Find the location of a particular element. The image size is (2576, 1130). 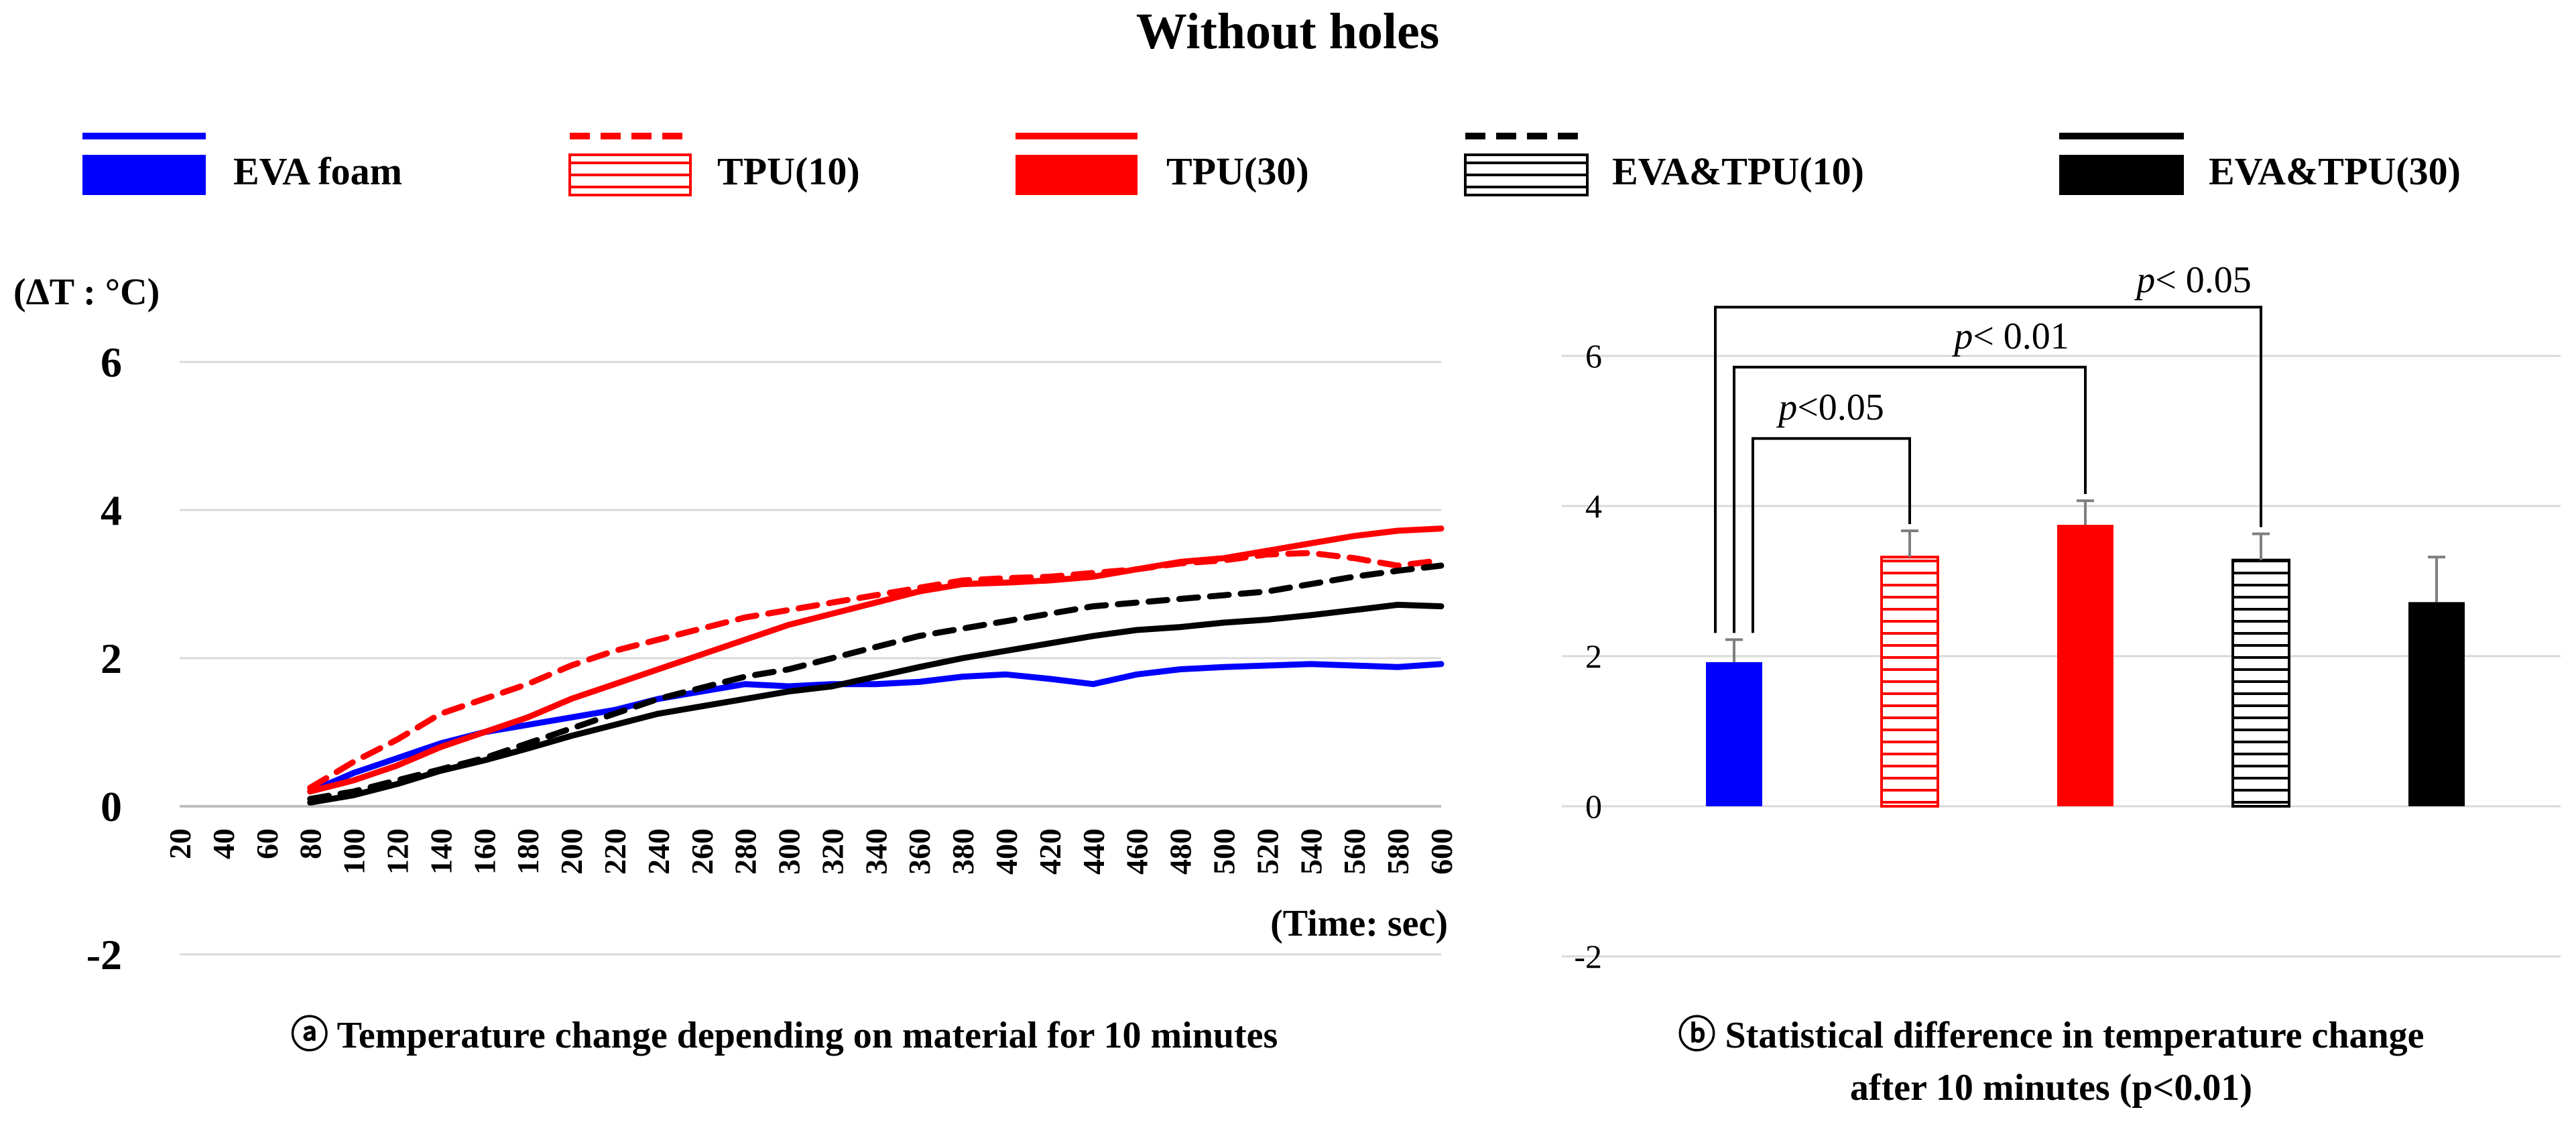

x-tick-label: 280 is located at coordinates (746, 851).